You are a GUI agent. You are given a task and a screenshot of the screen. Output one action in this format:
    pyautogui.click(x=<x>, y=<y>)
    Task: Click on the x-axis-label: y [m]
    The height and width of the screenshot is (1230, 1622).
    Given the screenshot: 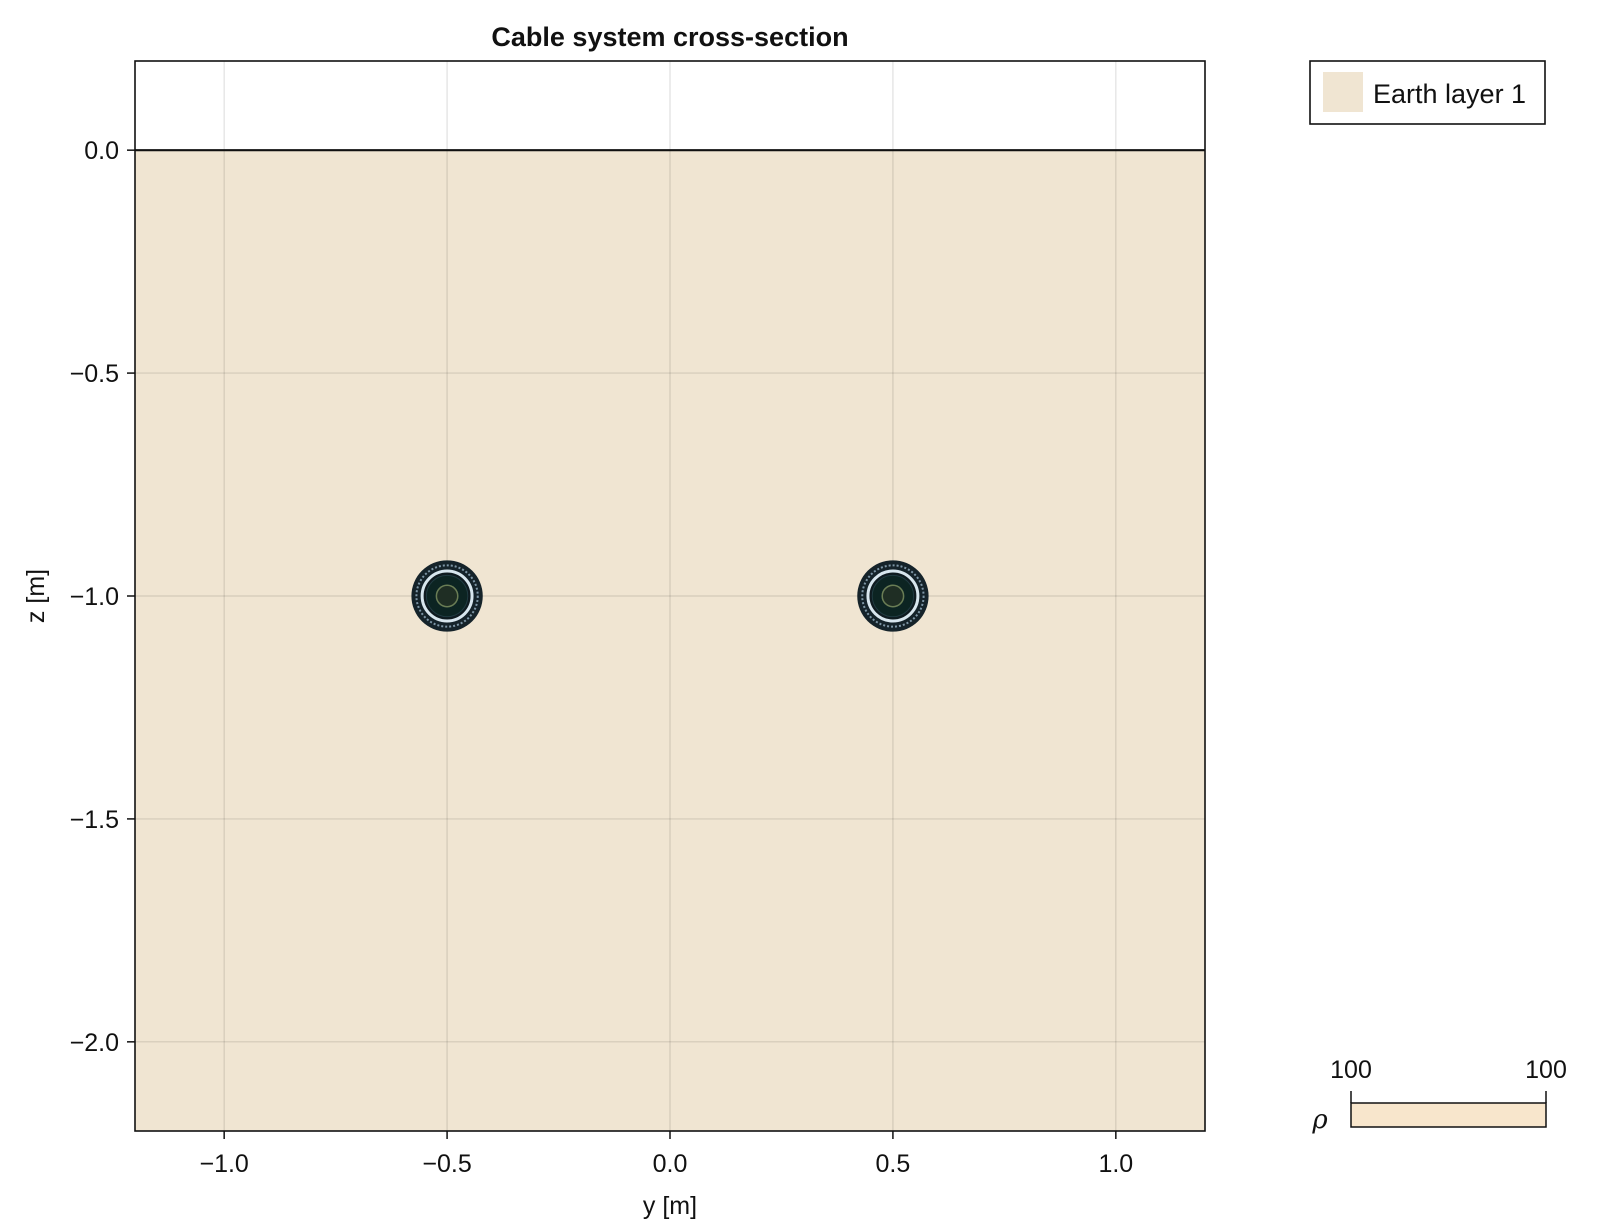 What is the action you would take?
    pyautogui.click(x=670, y=1206)
    